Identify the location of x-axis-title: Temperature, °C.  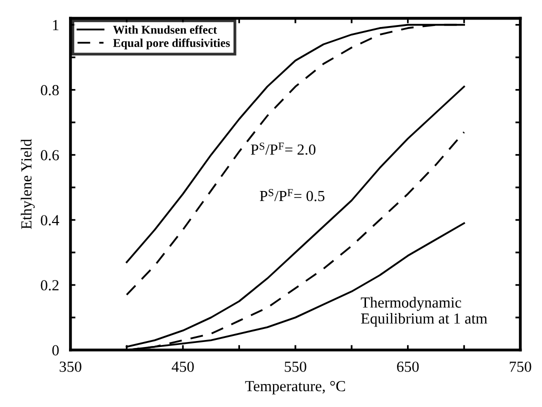
(295, 387).